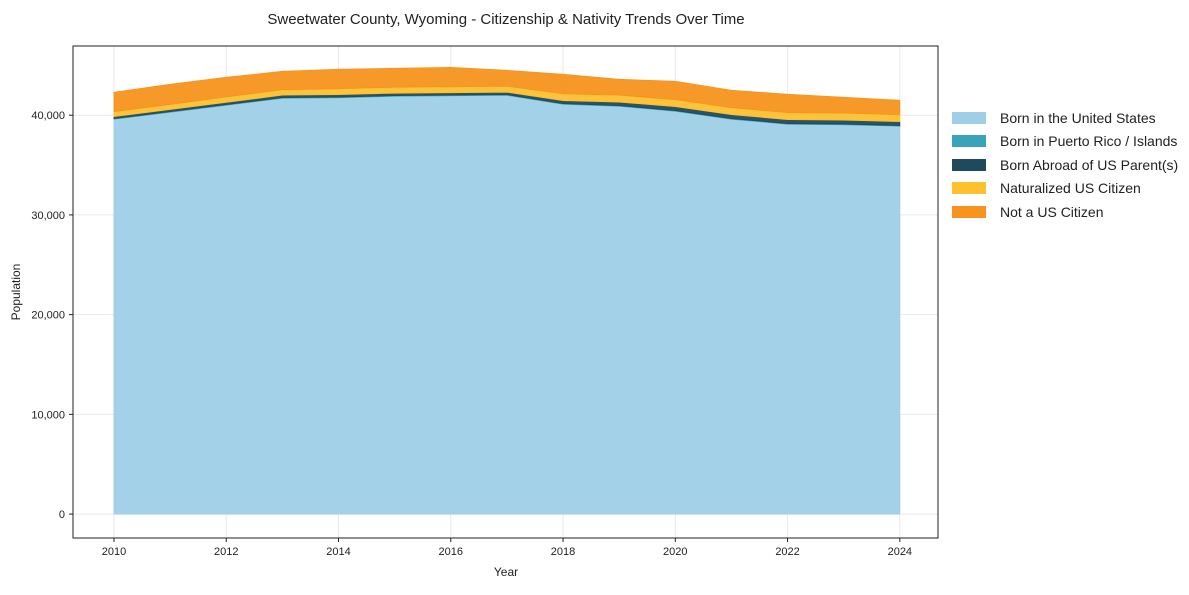 This screenshot has height=595, width=1189. I want to click on y-tick-label: 30,000, so click(48, 216).